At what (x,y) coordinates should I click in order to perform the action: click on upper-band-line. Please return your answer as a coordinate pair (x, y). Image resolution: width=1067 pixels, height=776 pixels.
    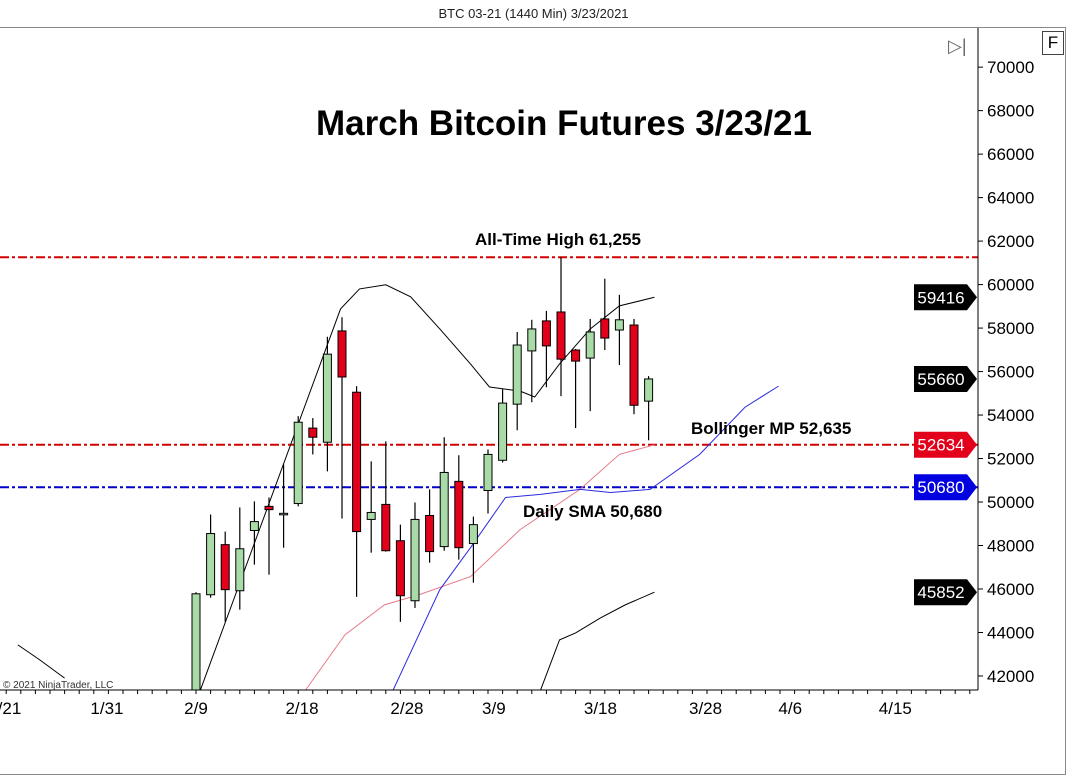
    Looking at the image, I should click on (41, 661).